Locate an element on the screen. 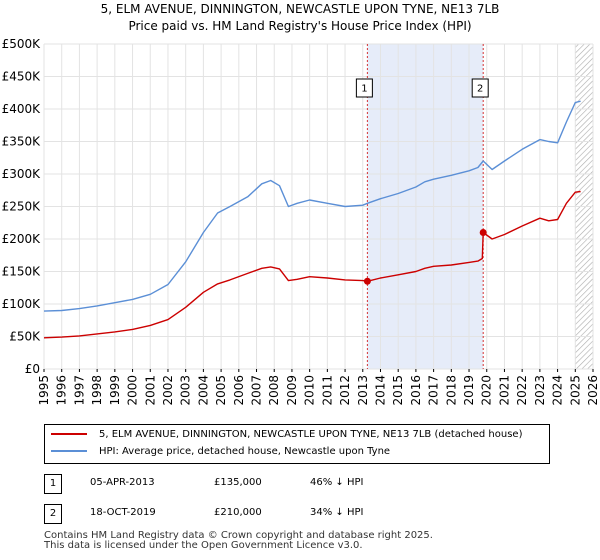 This screenshot has width=600, height=560. sale-price-1: £135,000 is located at coordinates (238, 482).